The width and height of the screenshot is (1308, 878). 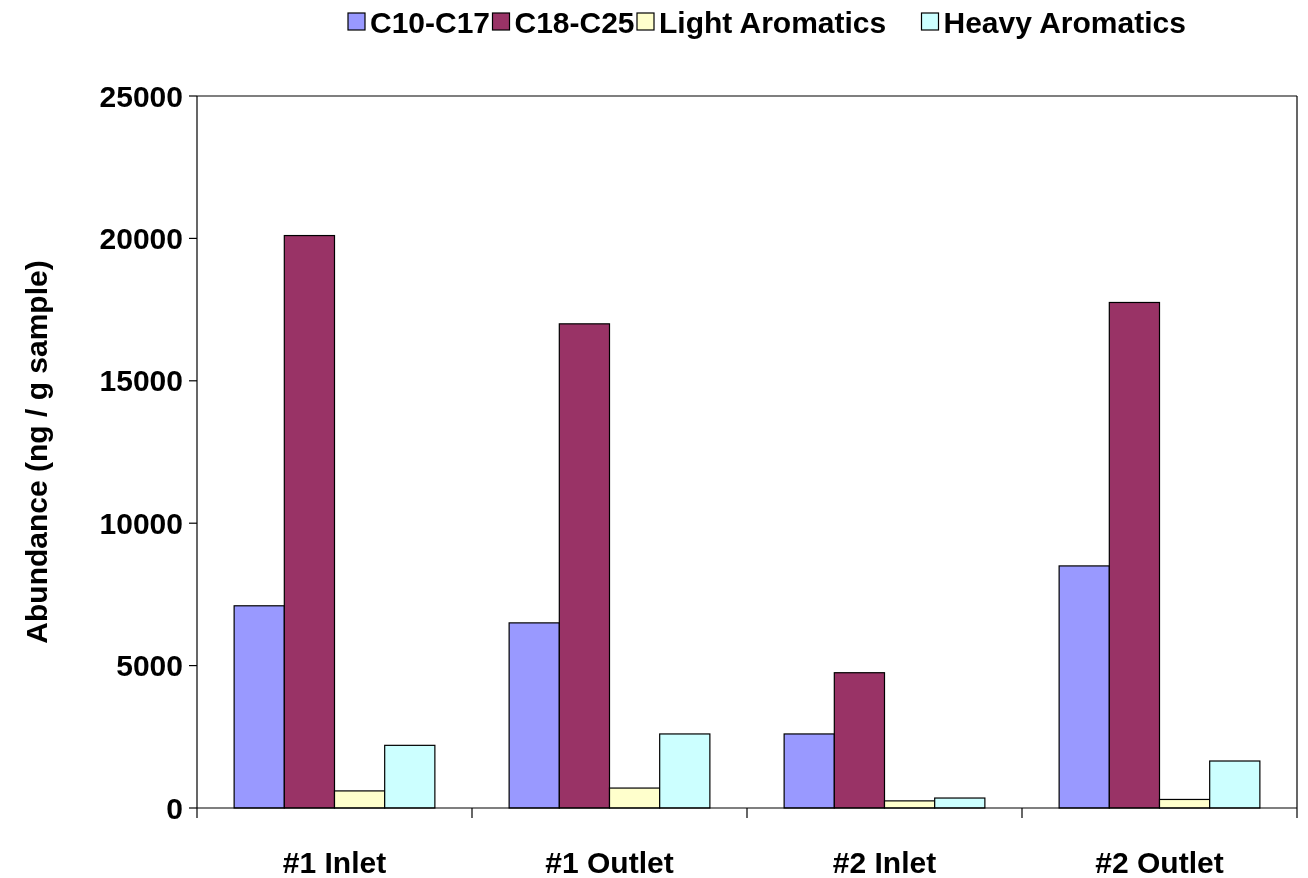 What do you see at coordinates (773, 22) in the screenshot?
I see `legend-label: Light Aromatics` at bounding box center [773, 22].